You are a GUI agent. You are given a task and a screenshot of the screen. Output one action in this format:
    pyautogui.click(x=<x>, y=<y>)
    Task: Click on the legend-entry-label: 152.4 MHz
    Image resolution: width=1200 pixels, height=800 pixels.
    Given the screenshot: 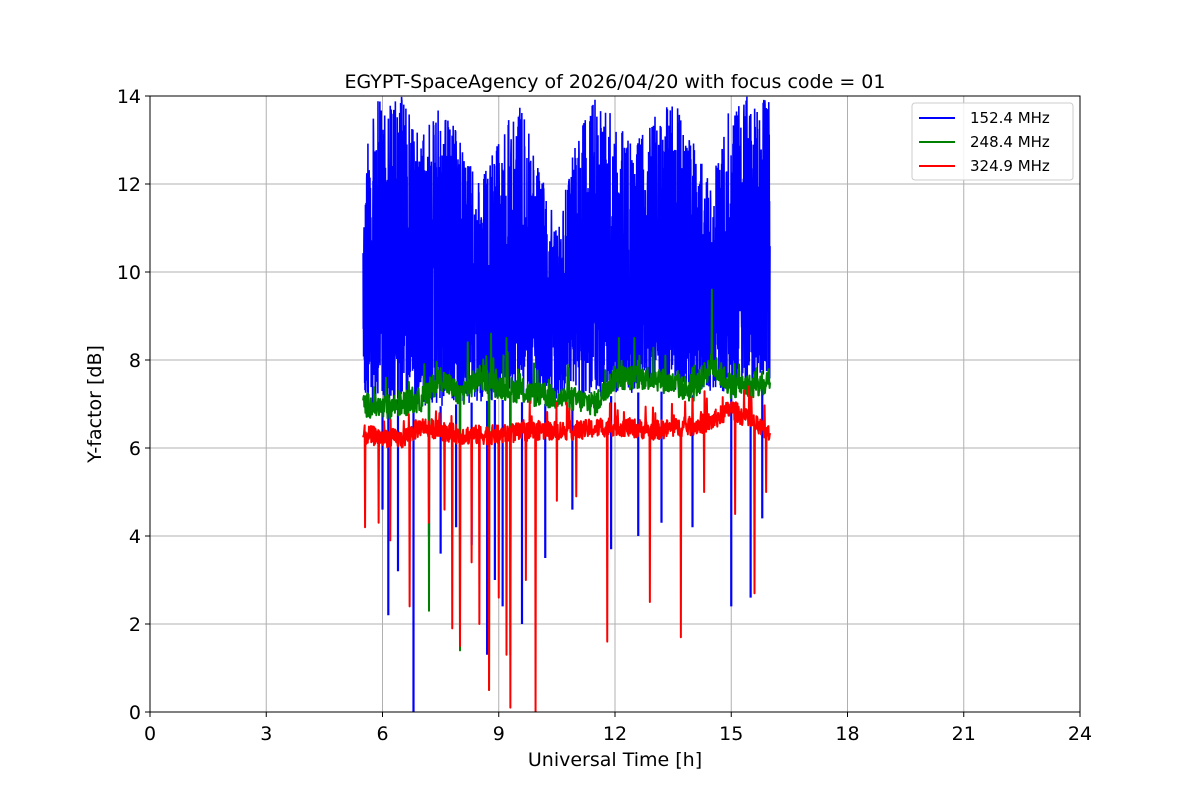 What is the action you would take?
    pyautogui.click(x=1010, y=118)
    